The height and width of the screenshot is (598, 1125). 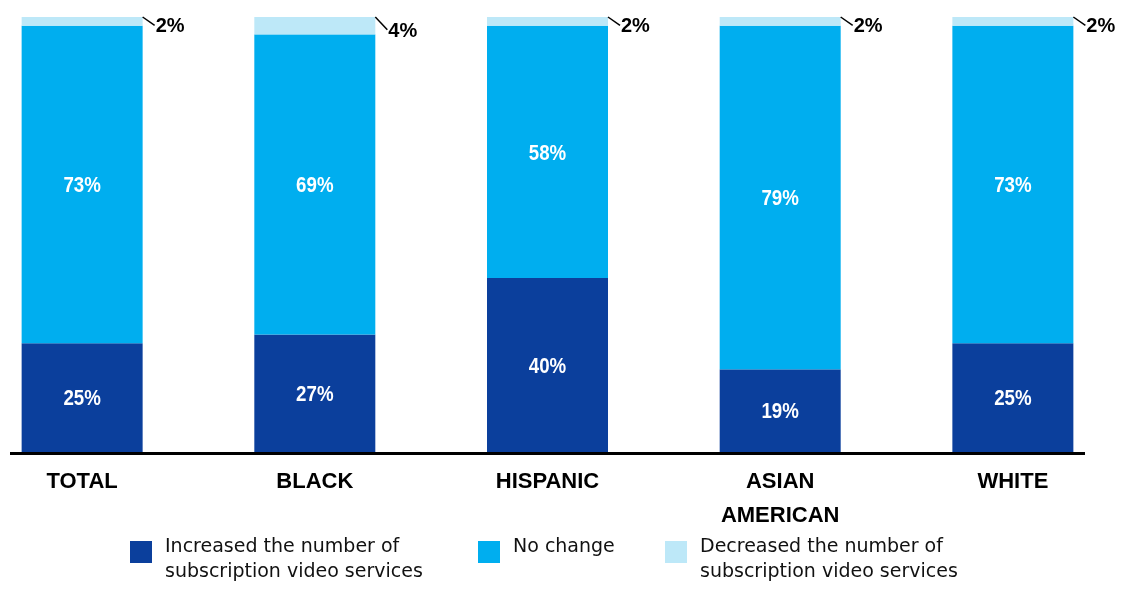 I want to click on x-tick-label: HISPANIC, so click(x=547, y=480).